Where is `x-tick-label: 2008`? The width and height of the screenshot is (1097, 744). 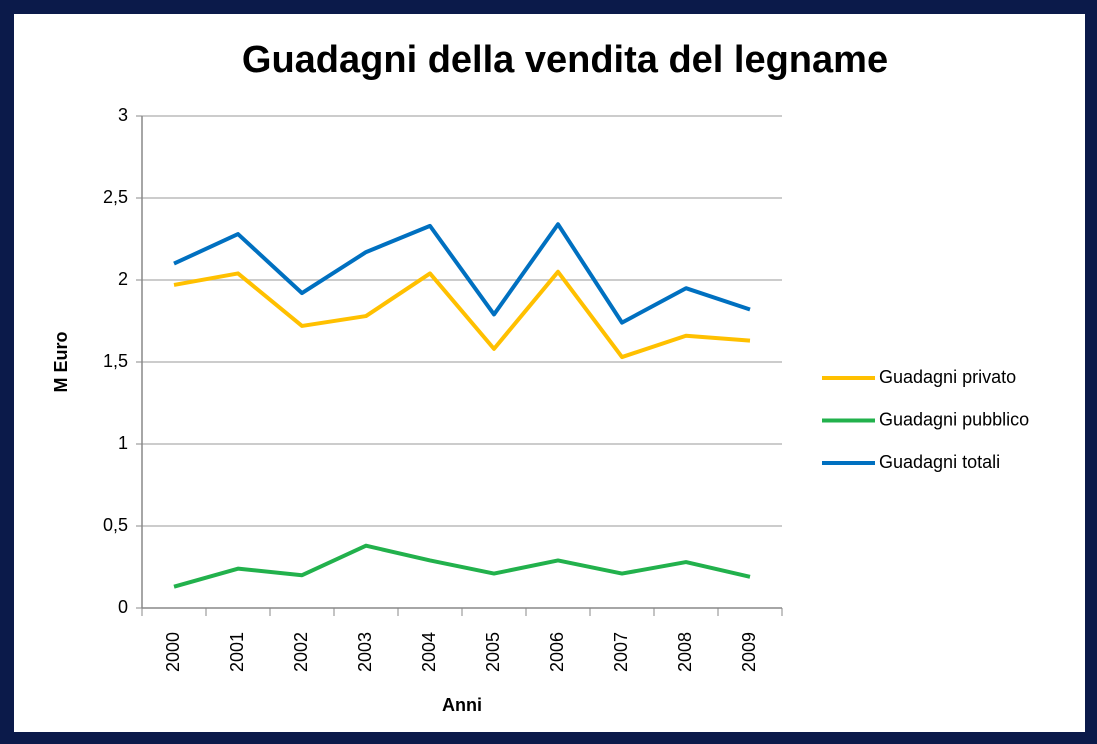 x-tick-label: 2008 is located at coordinates (685, 652).